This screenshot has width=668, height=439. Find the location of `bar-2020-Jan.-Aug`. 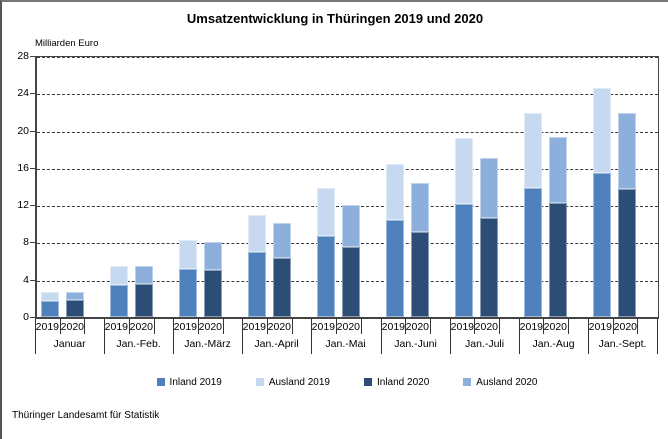

bar-2020-Jan.-Aug is located at coordinates (558, 227).